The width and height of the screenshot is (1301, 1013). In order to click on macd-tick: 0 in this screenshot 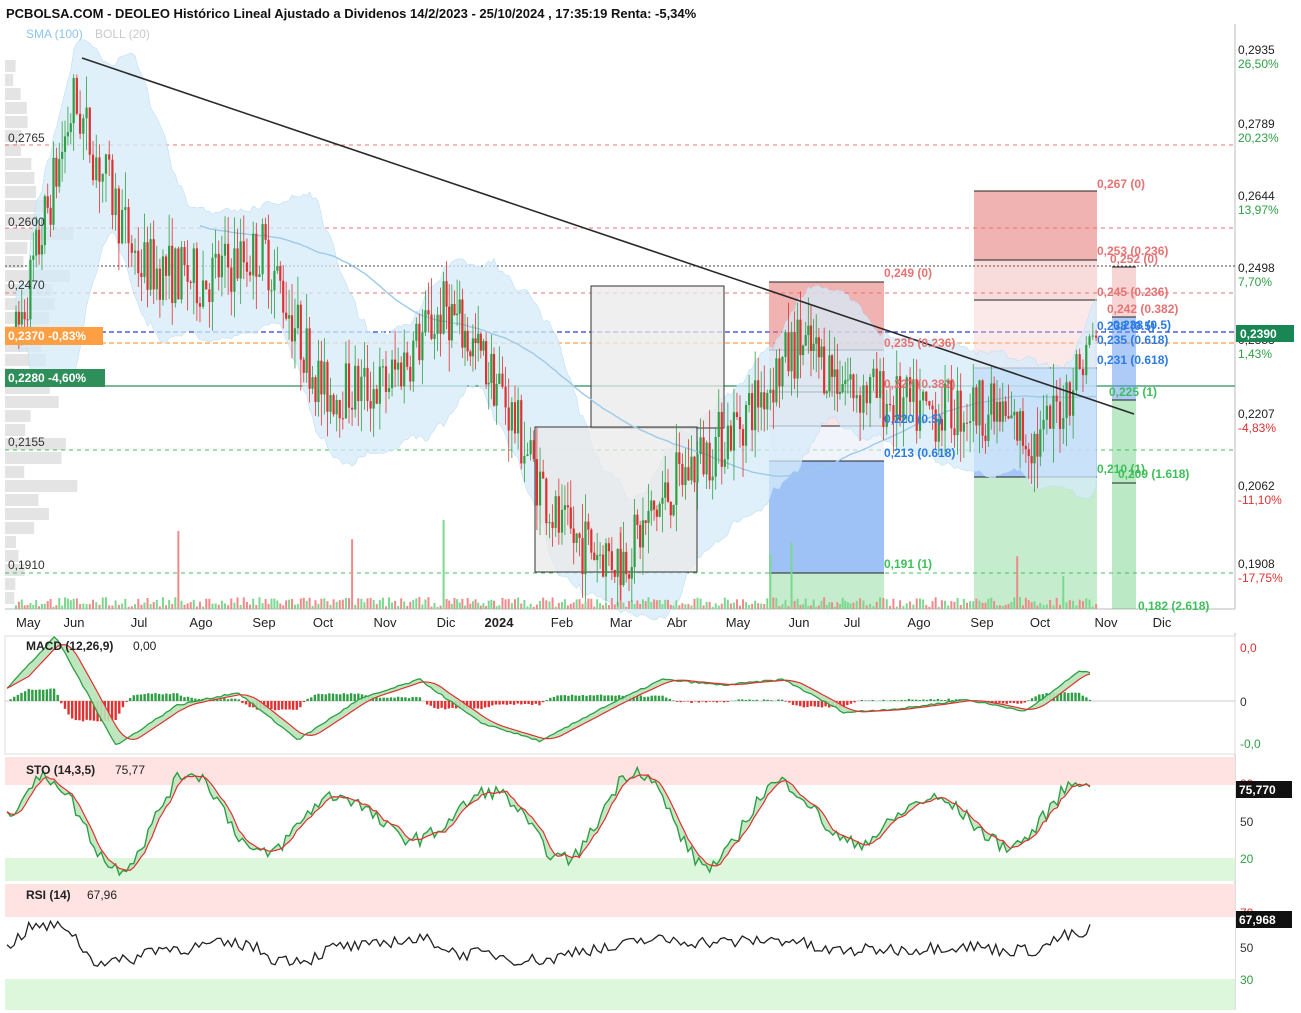, I will do `click(1243, 702)`.